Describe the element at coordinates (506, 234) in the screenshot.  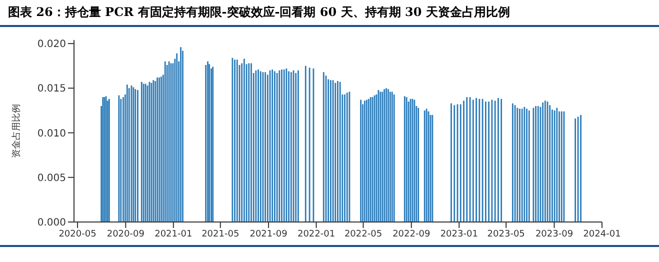
I see `x-tick-label: 2023-05` at that location.